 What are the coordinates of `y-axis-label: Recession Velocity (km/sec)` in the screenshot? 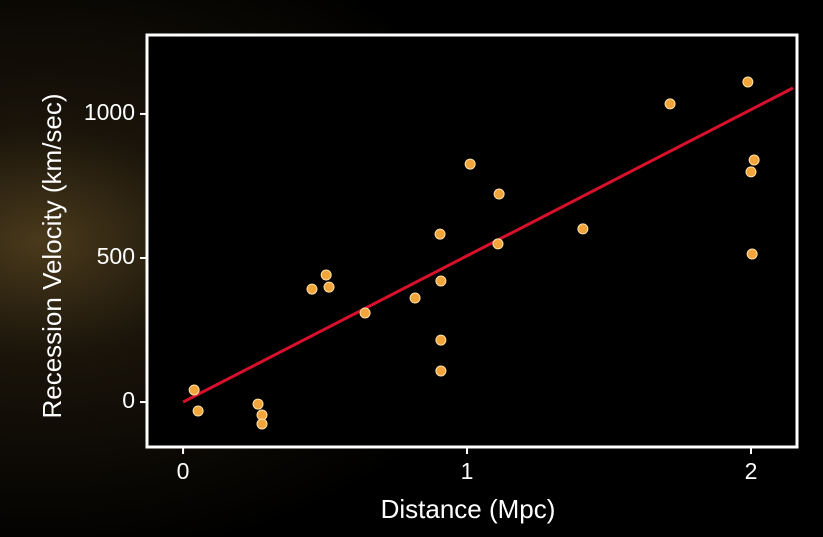 It's located at (52, 255).